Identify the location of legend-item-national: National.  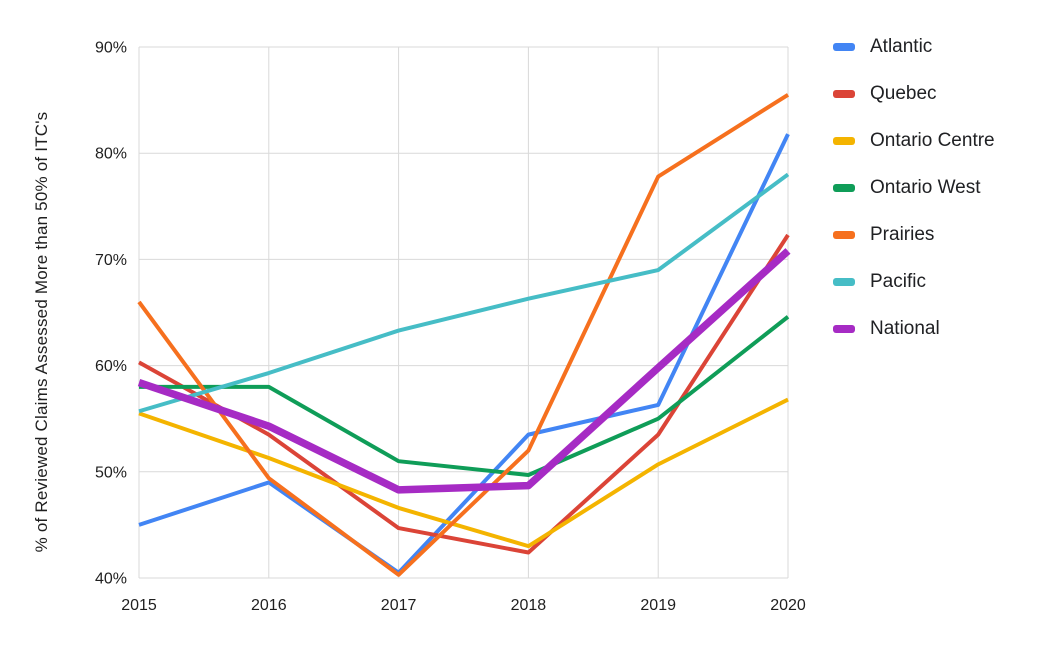
(914, 328).